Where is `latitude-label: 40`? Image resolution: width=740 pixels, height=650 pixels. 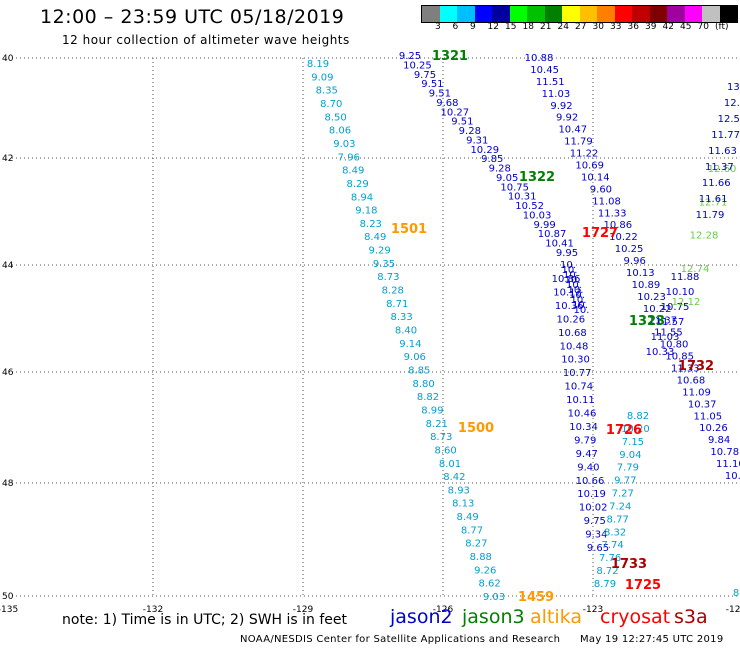 latitude-label: 40 is located at coordinates (8, 59).